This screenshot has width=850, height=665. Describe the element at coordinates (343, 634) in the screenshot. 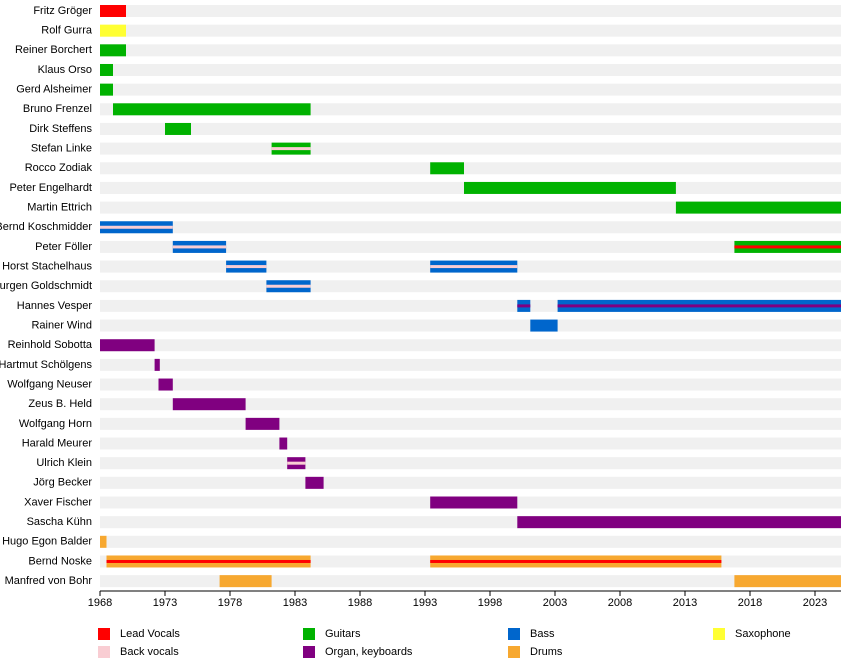

I see `legend-label: Guitars` at that location.